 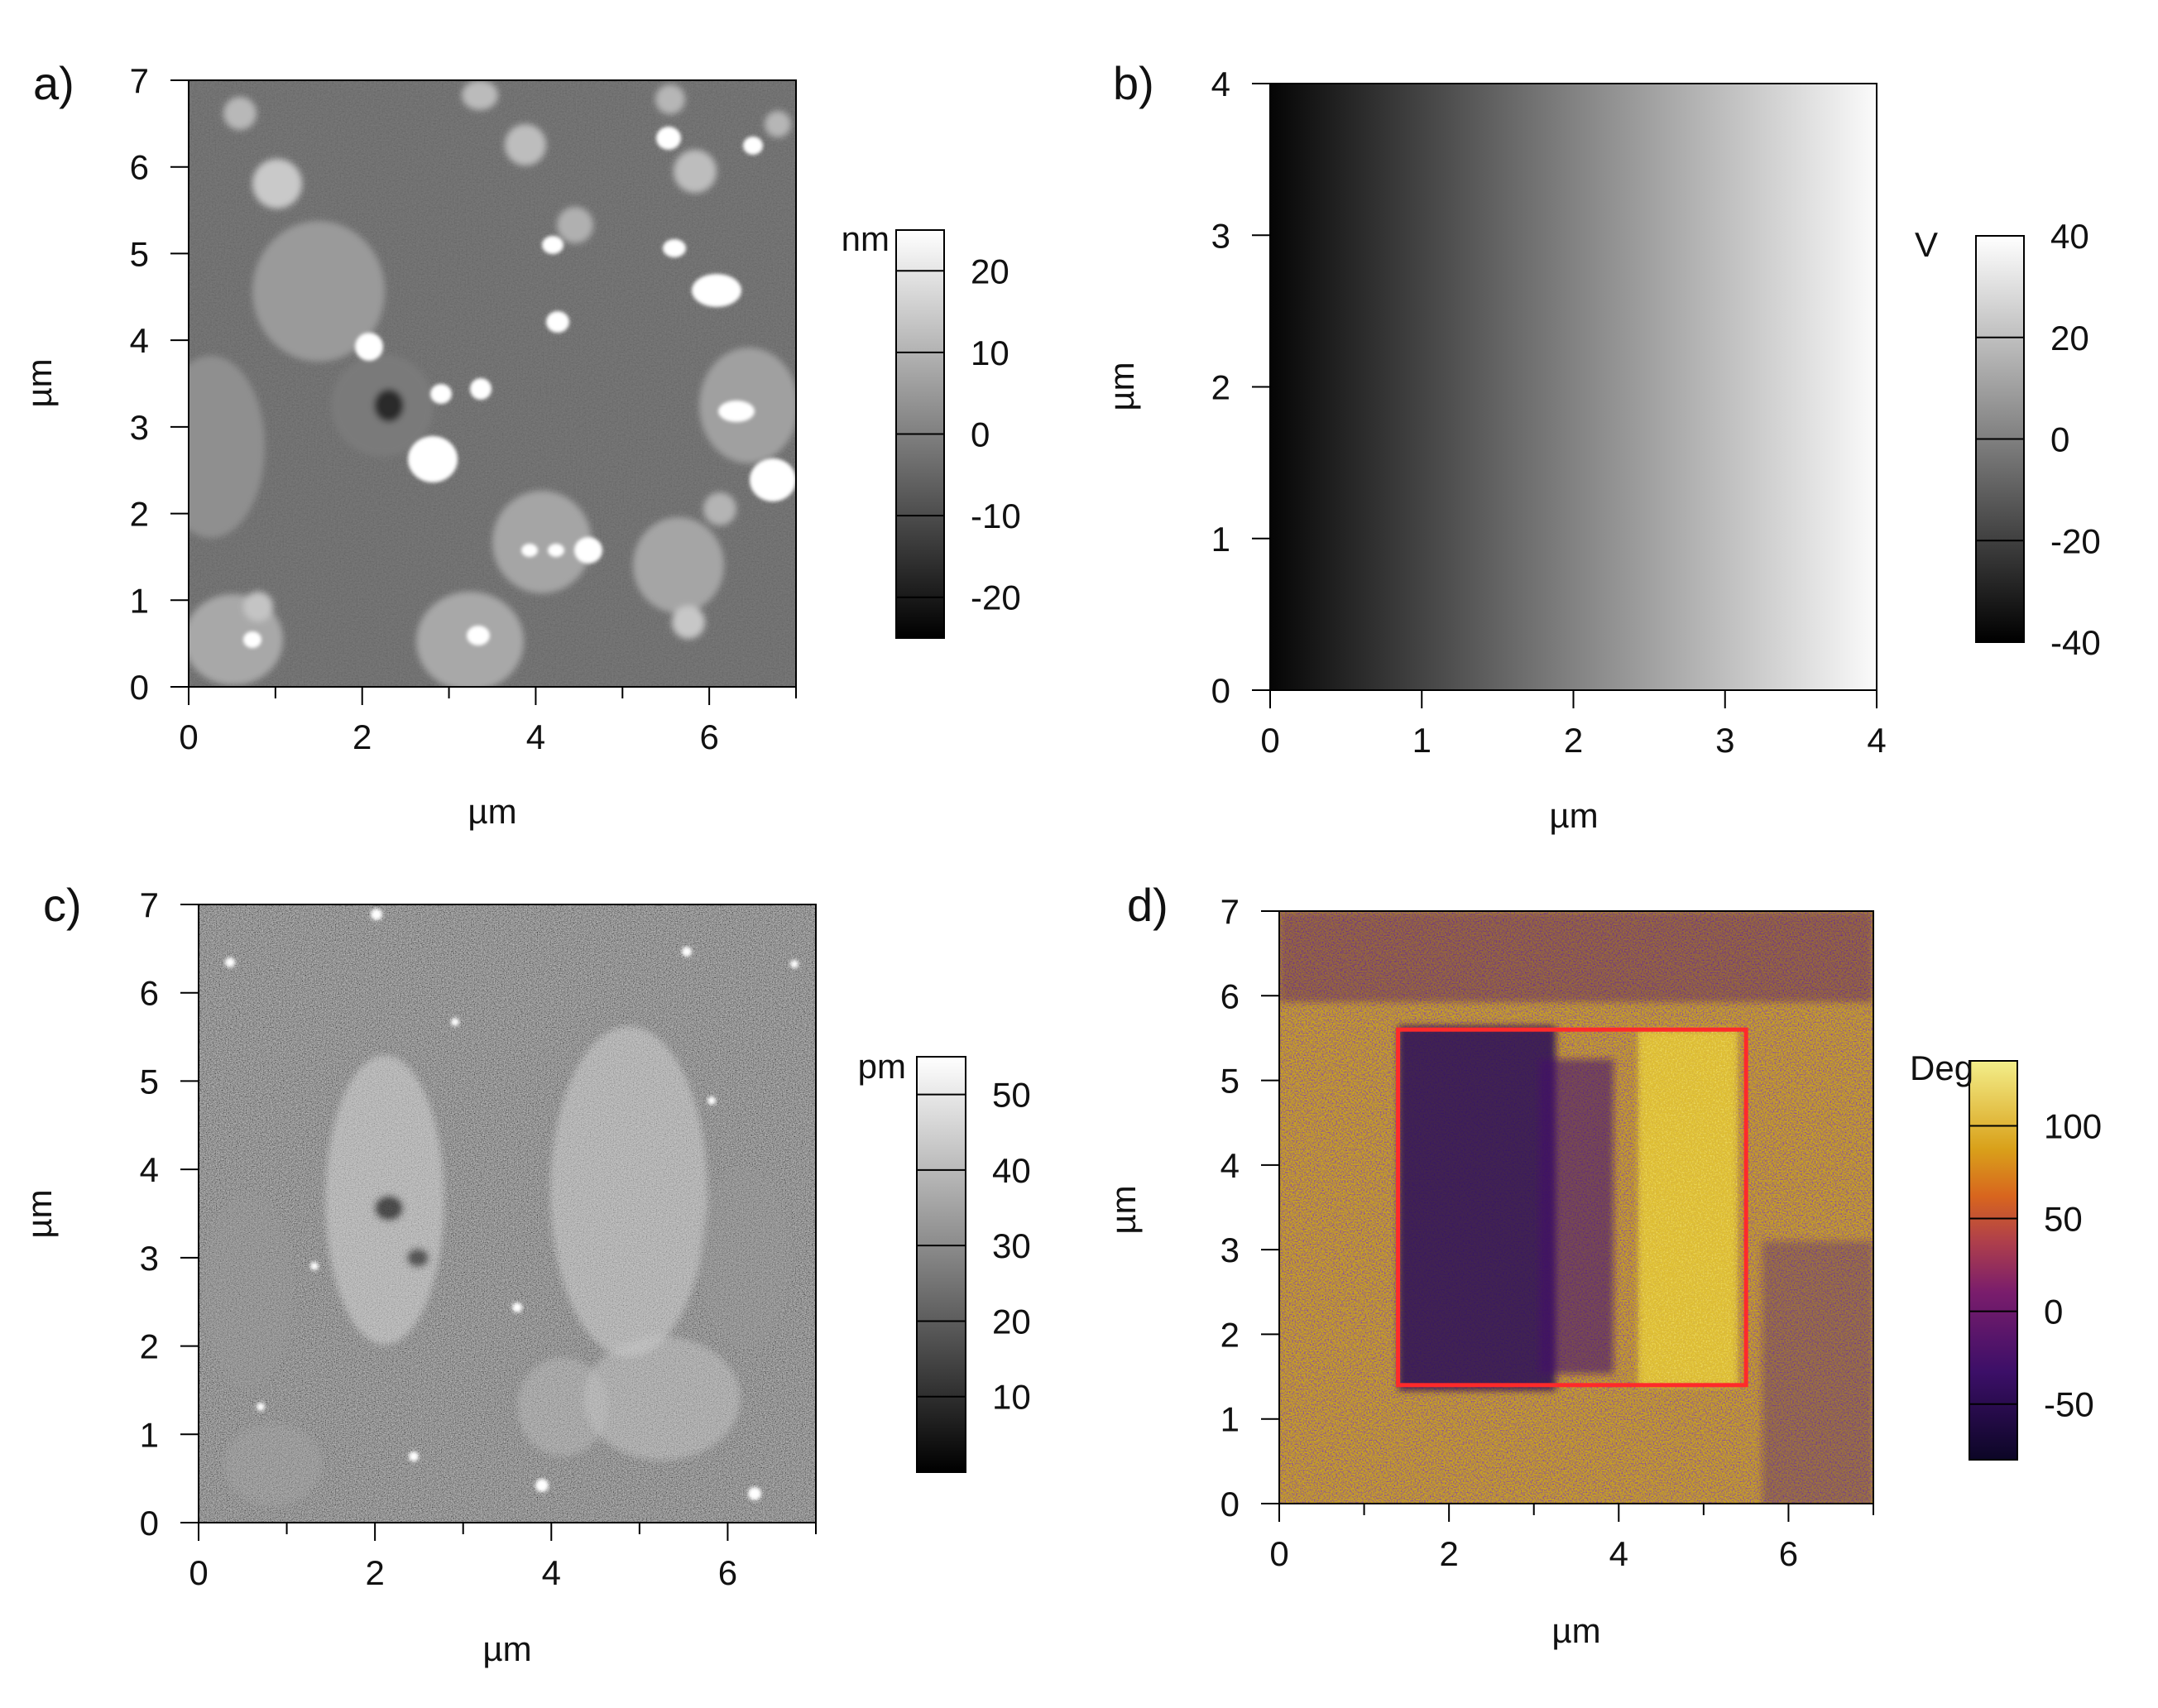 What do you see at coordinates (1230, 1504) in the screenshot?
I see `panel-d-y-tick-label: 0` at bounding box center [1230, 1504].